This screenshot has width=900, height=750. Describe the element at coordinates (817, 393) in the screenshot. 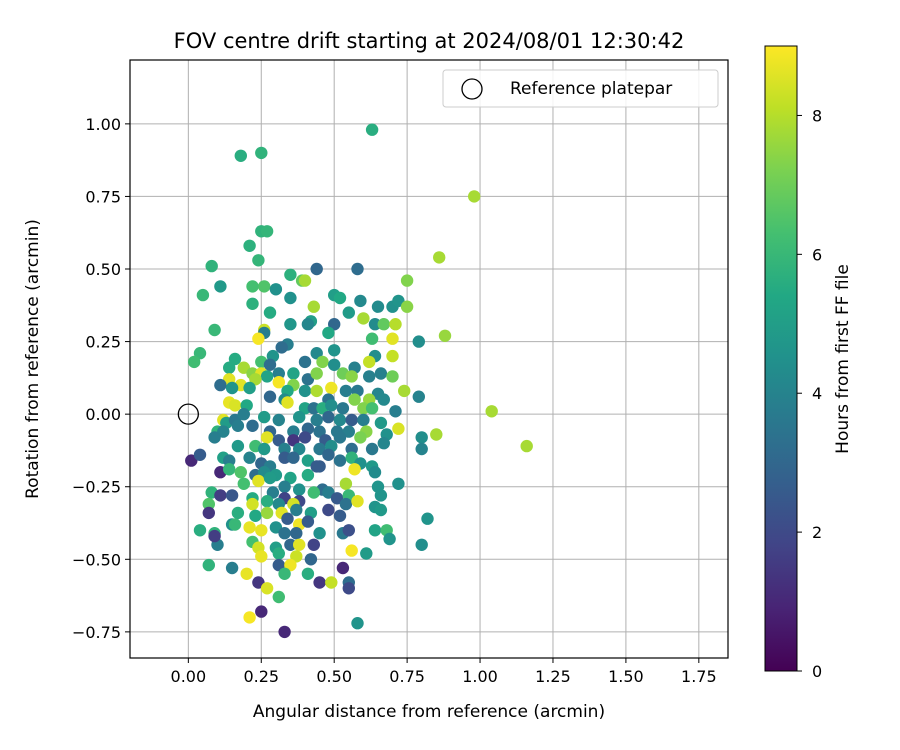

I see `colorbar-tick-label: 4` at that location.